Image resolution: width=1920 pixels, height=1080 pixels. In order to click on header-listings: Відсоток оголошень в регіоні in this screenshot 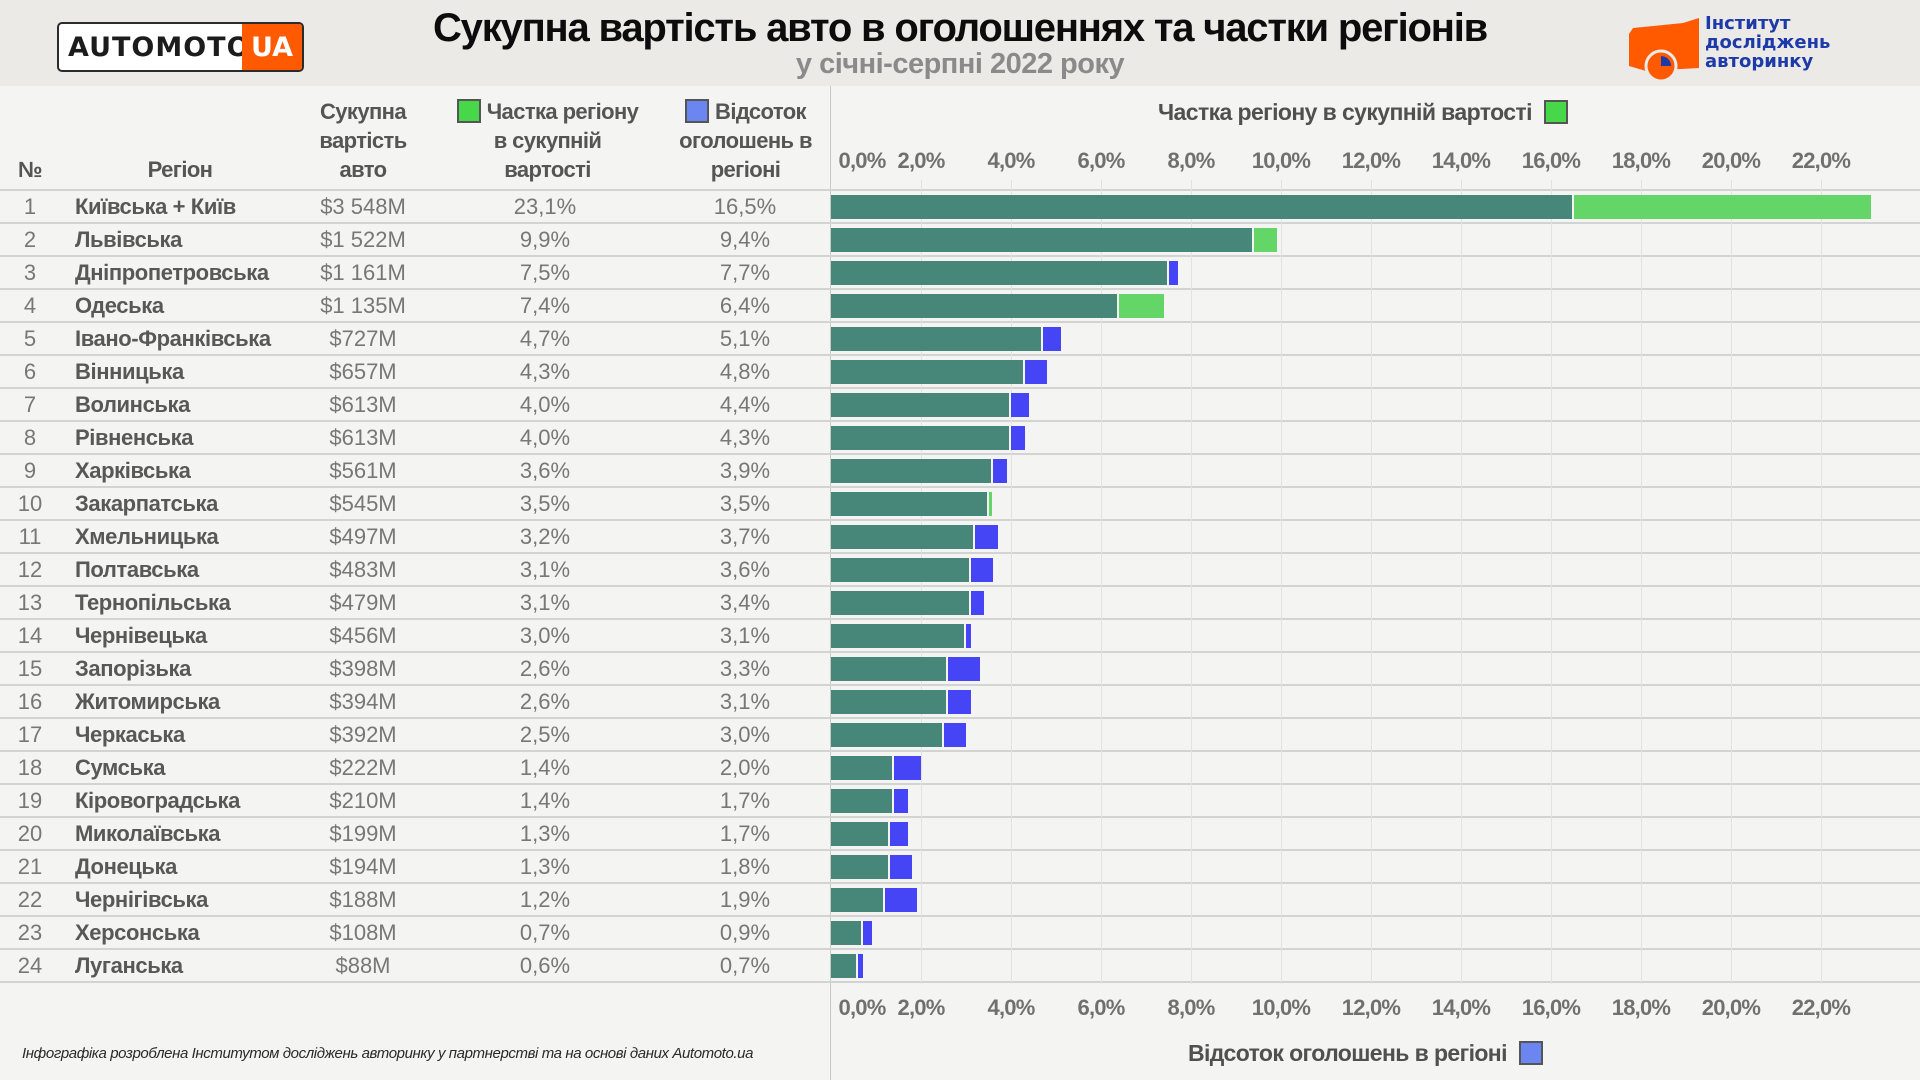, I will do `click(745, 140)`.